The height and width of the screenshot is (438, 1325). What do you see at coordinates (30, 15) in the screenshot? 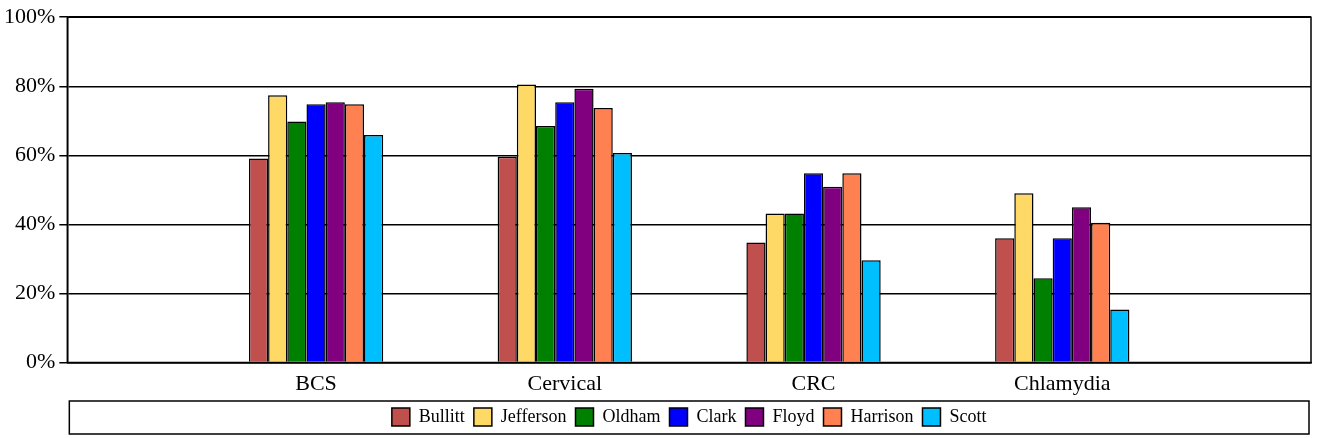
I see `y-tick-label: 100%` at bounding box center [30, 15].